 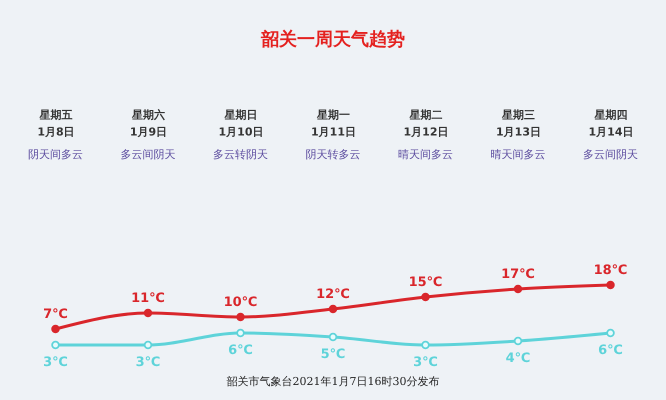 I want to click on data-label: 12℃, so click(x=333, y=294).